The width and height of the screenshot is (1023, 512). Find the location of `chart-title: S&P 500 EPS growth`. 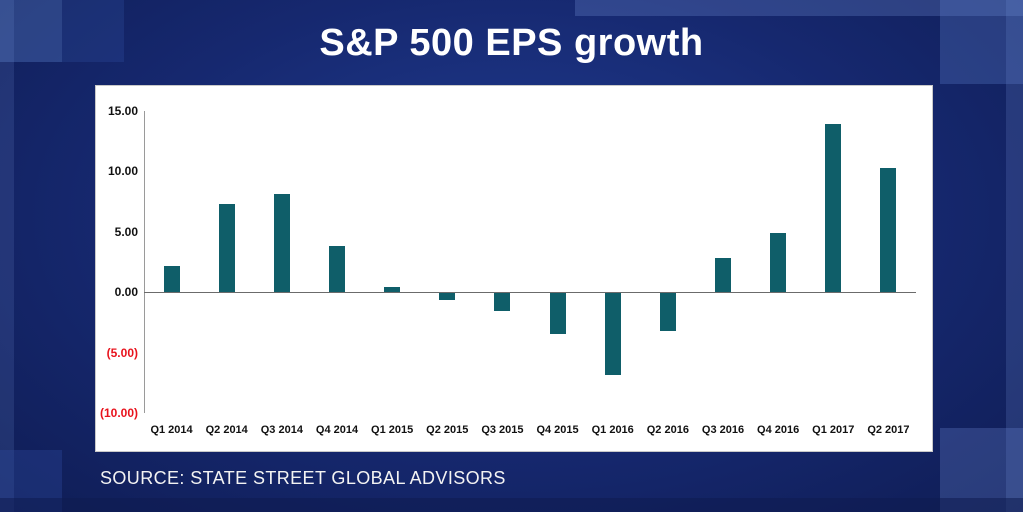

chart-title: S&P 500 EPS growth is located at coordinates (511, 43).